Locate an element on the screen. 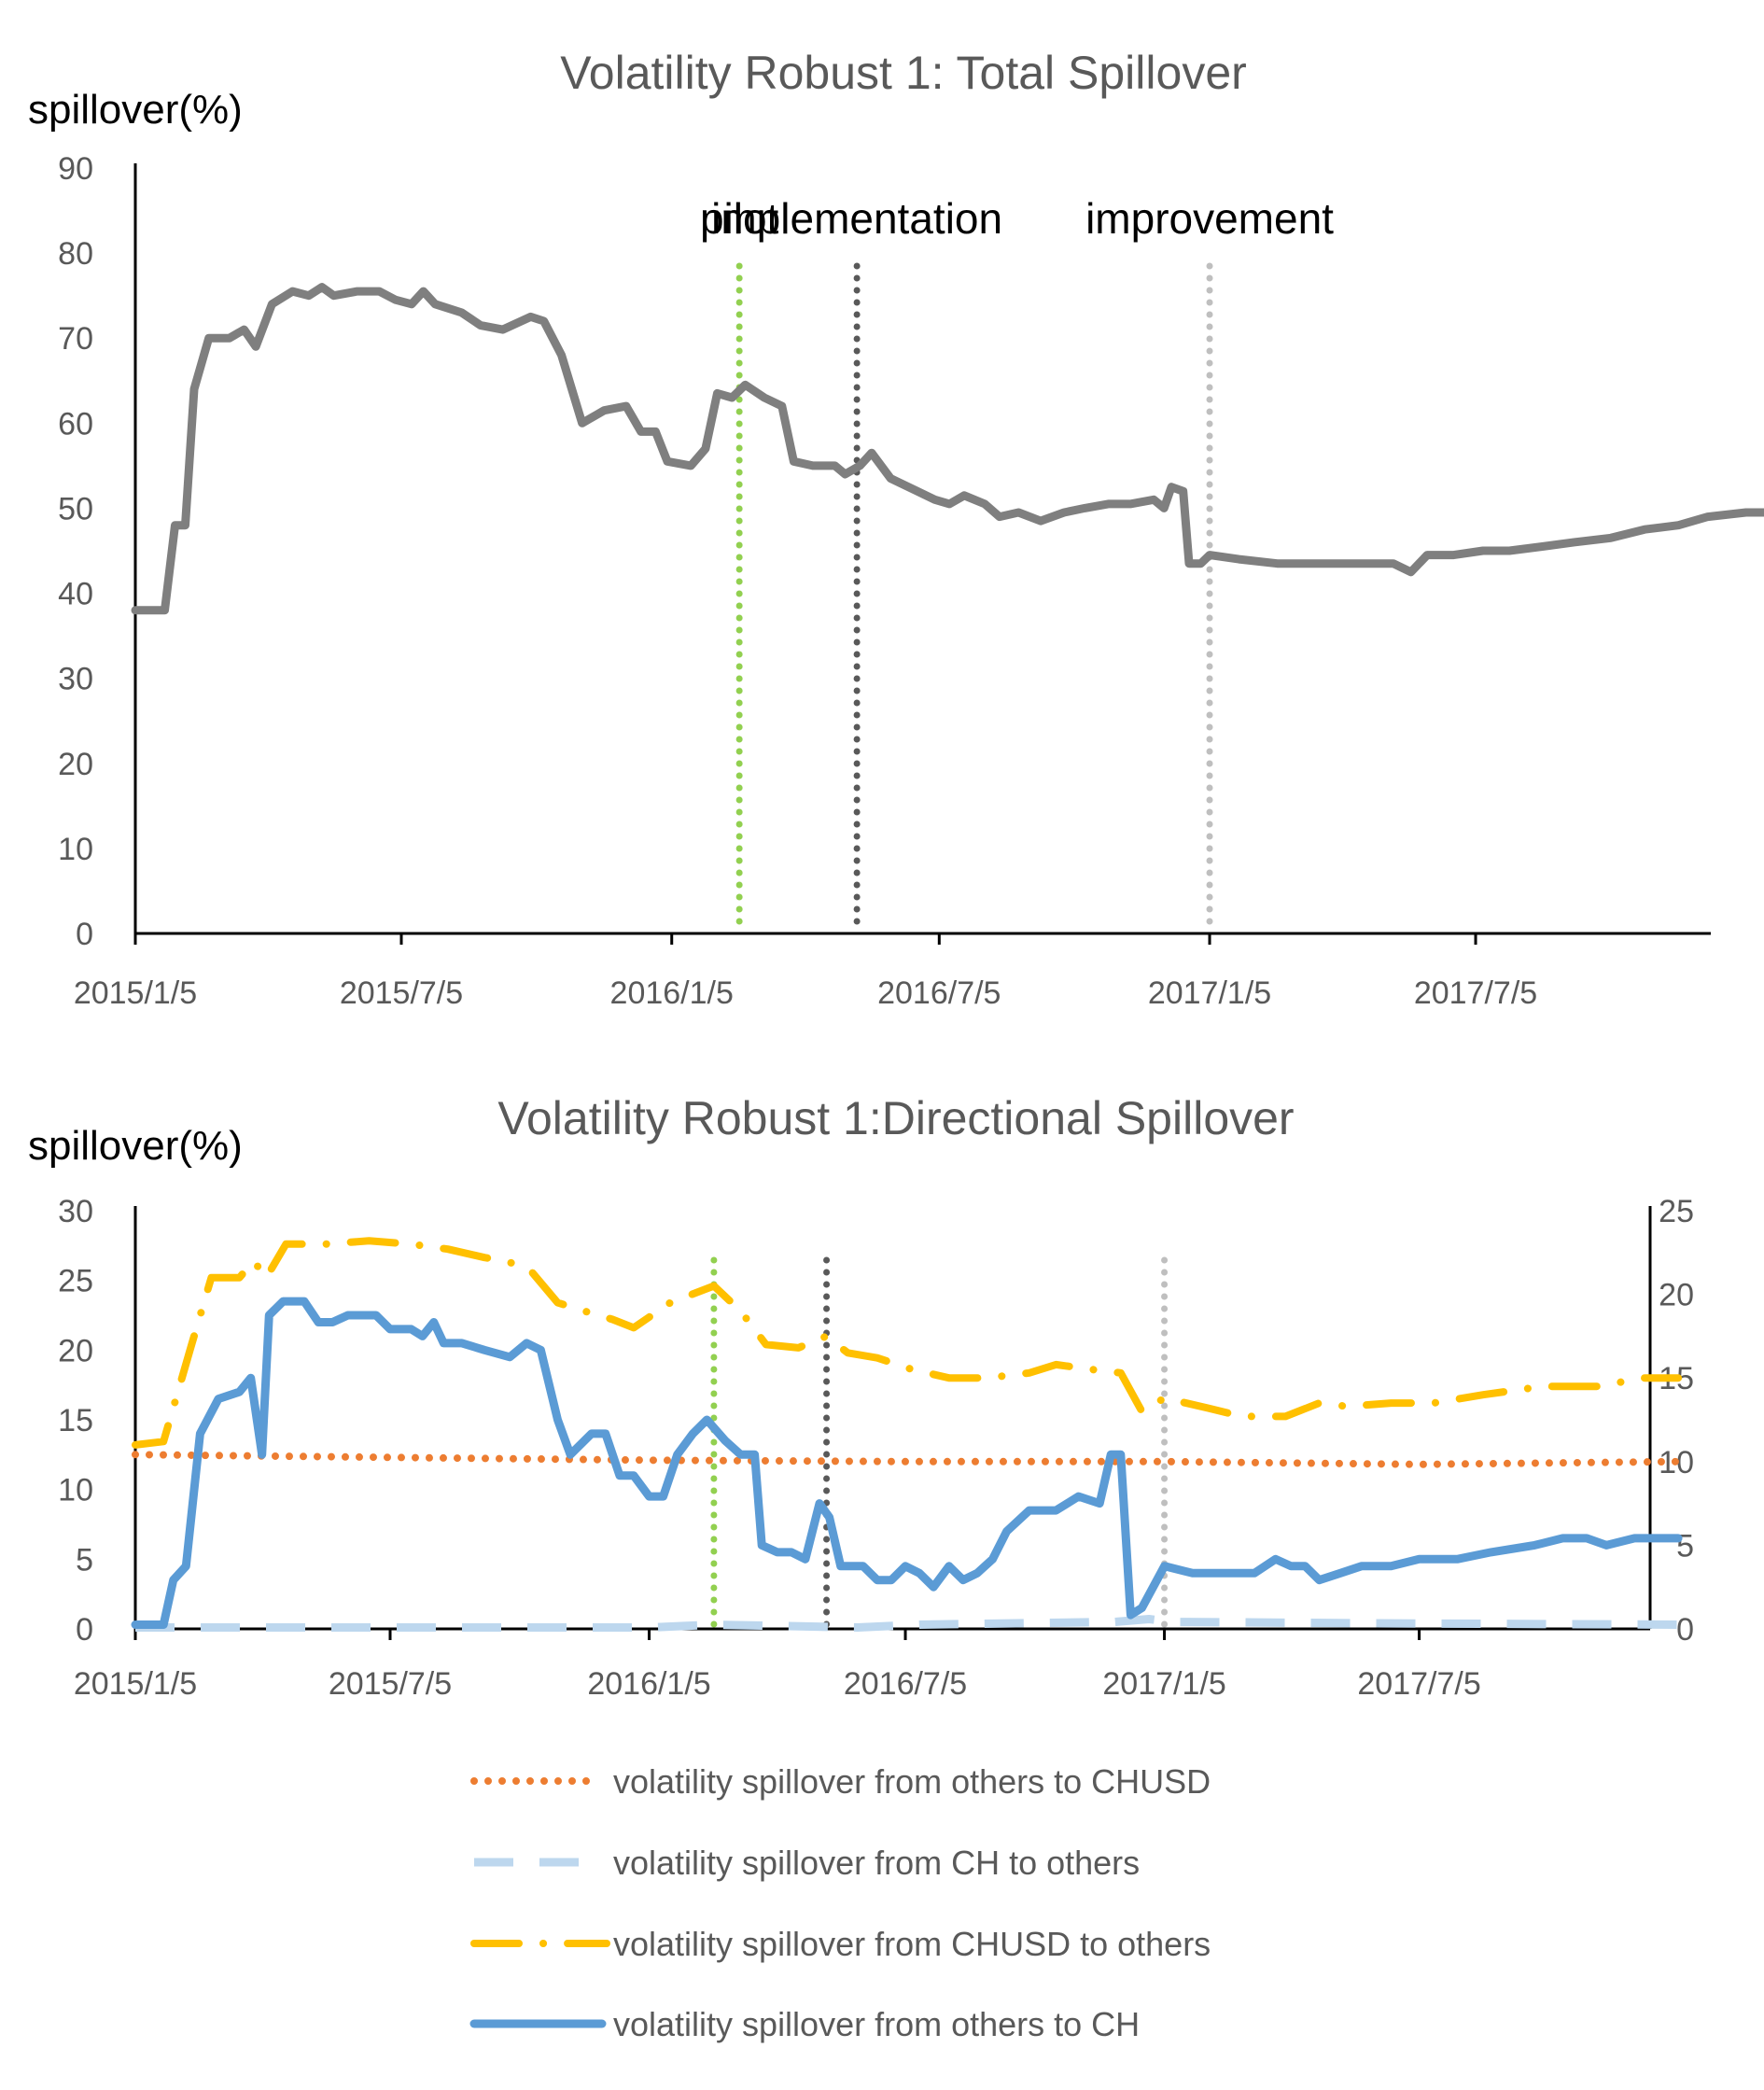  y-tick-label: 80 is located at coordinates (75, 254).